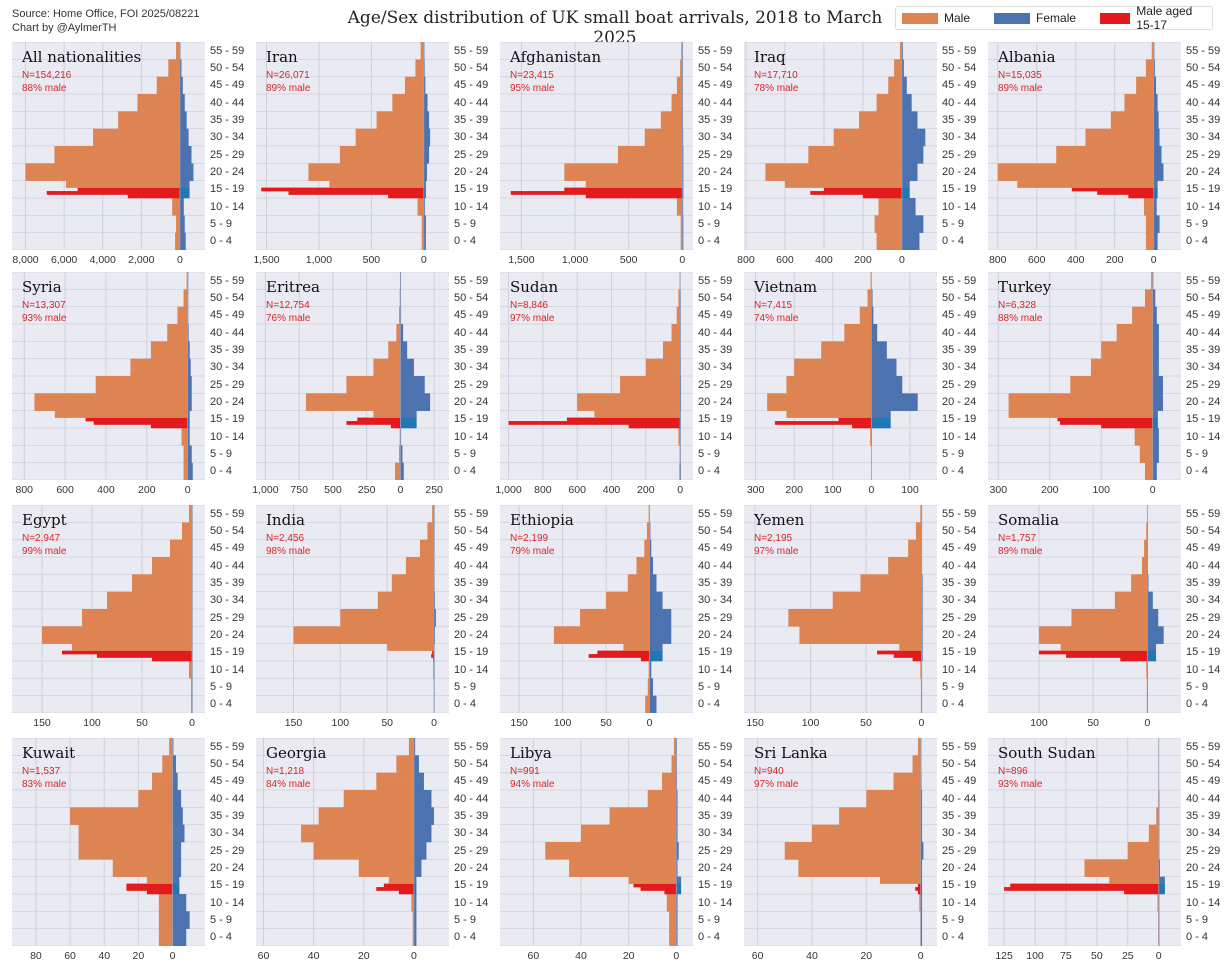 Image resolution: width=1232 pixels, height=968 pixels. I want to click on age-group-label: 5 - 9, so click(953, 454).